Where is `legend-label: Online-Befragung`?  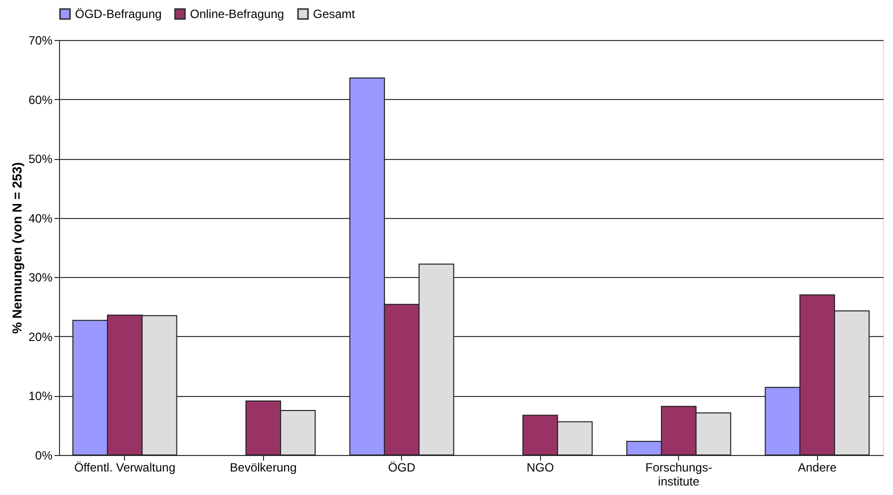
legend-label: Online-Befragung is located at coordinates (237, 14).